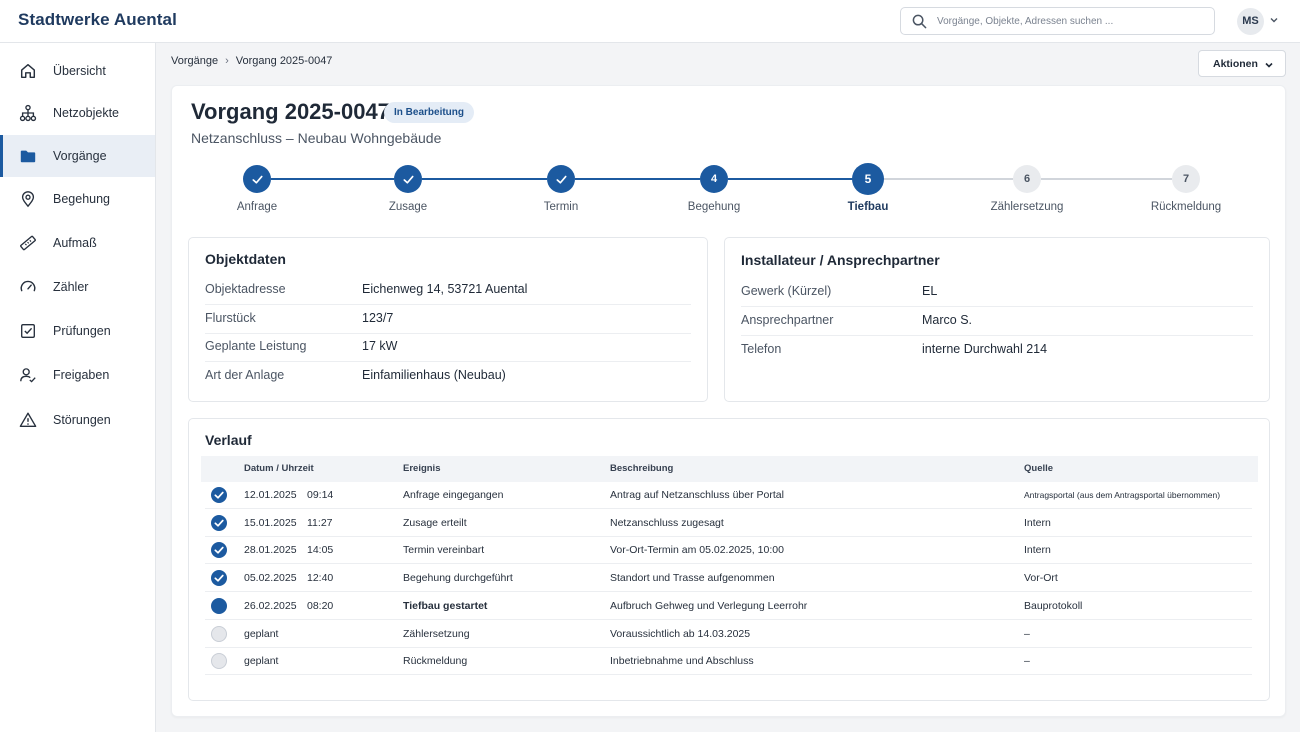 The image size is (1300, 732). I want to click on objektdaten-key: Geplante Leistung, so click(256, 346).